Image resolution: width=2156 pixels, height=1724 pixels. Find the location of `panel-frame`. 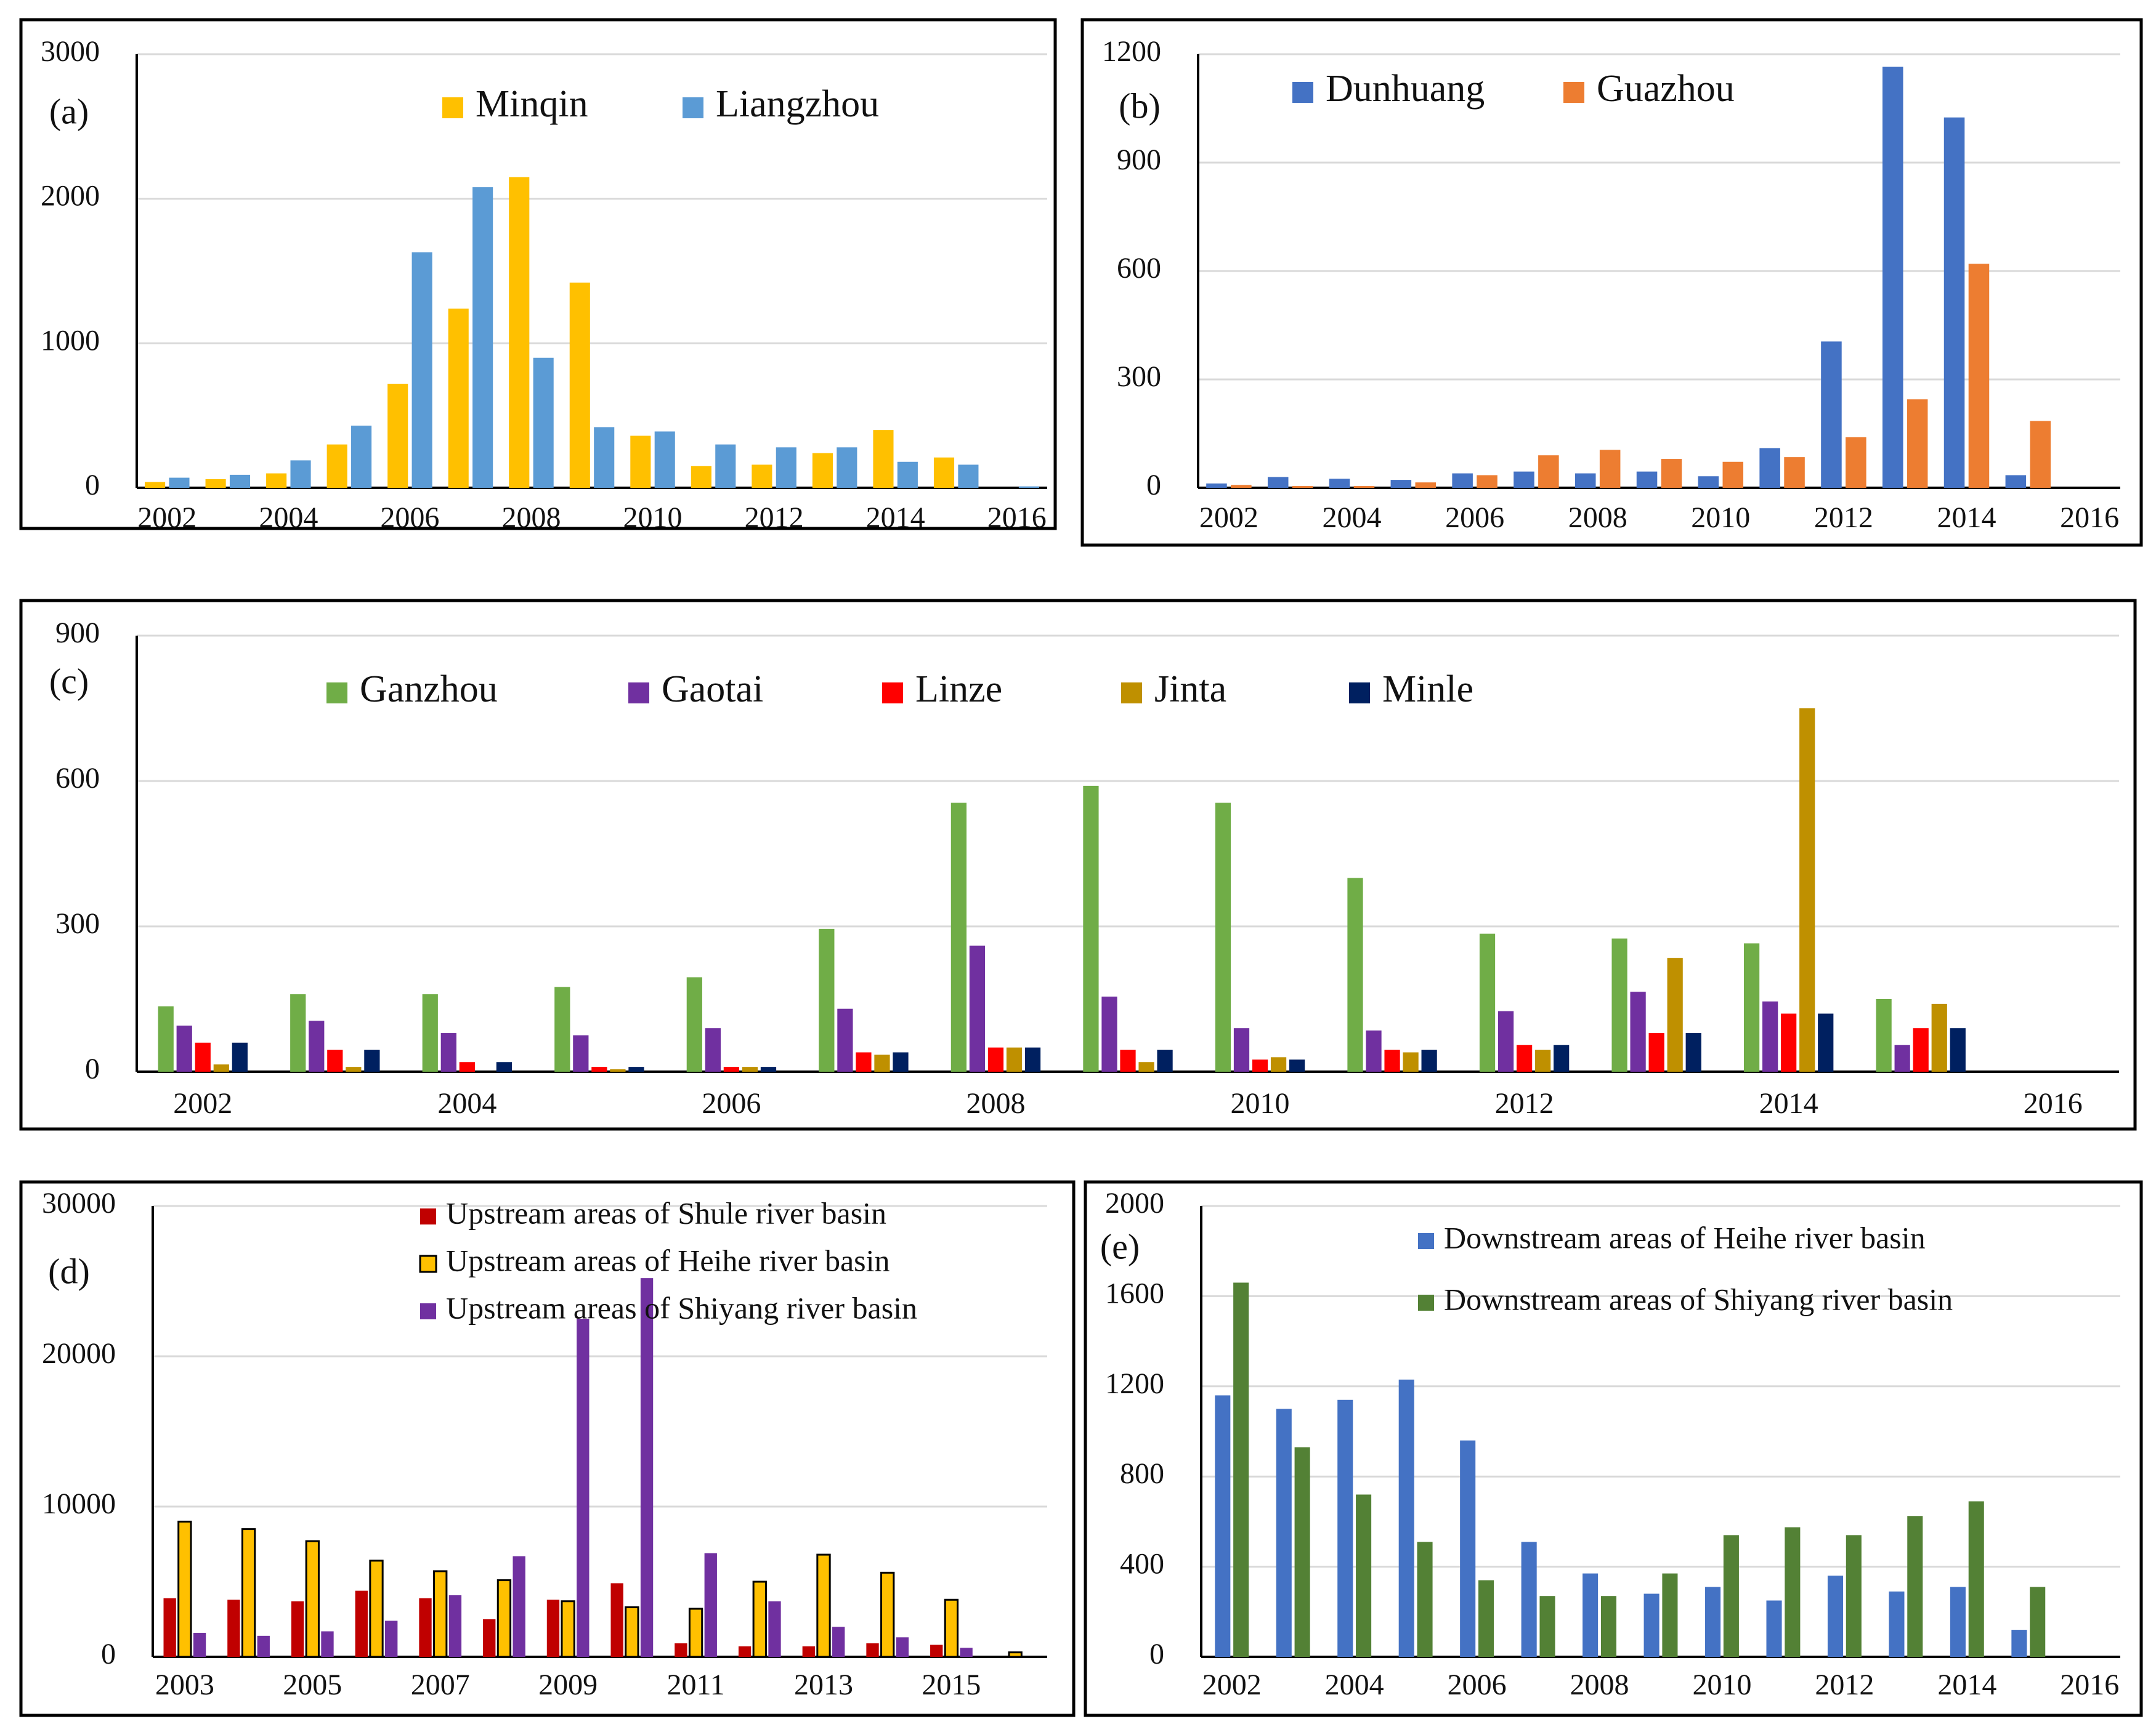

panel-frame is located at coordinates (538, 274).